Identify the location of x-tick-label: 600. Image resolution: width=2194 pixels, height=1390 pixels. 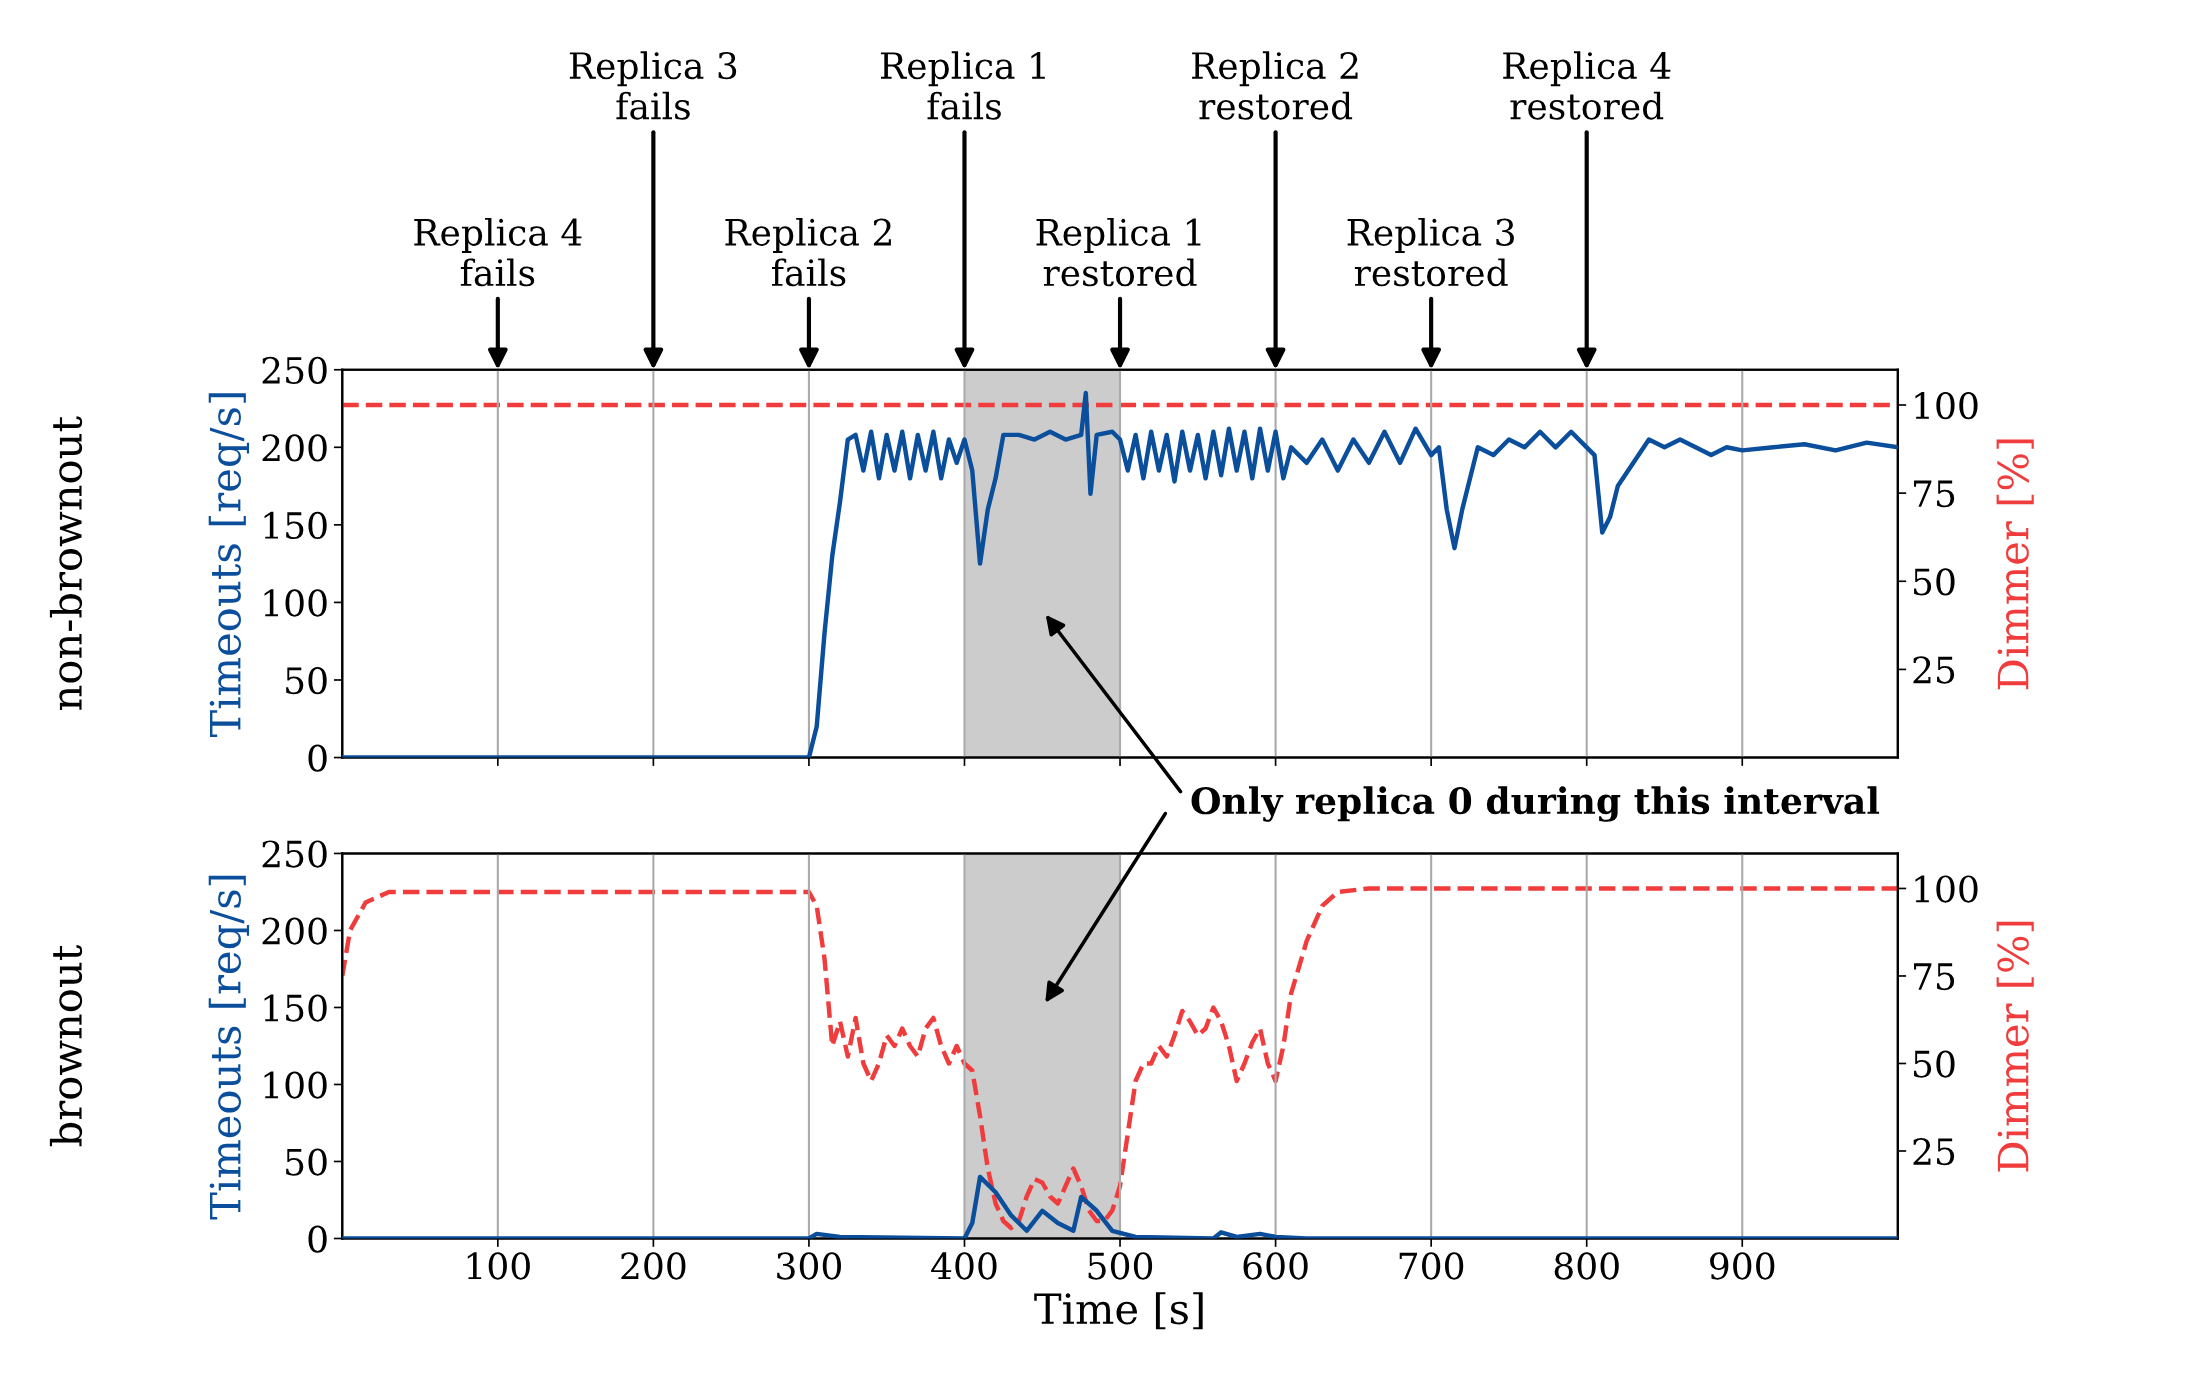
(1275, 1266).